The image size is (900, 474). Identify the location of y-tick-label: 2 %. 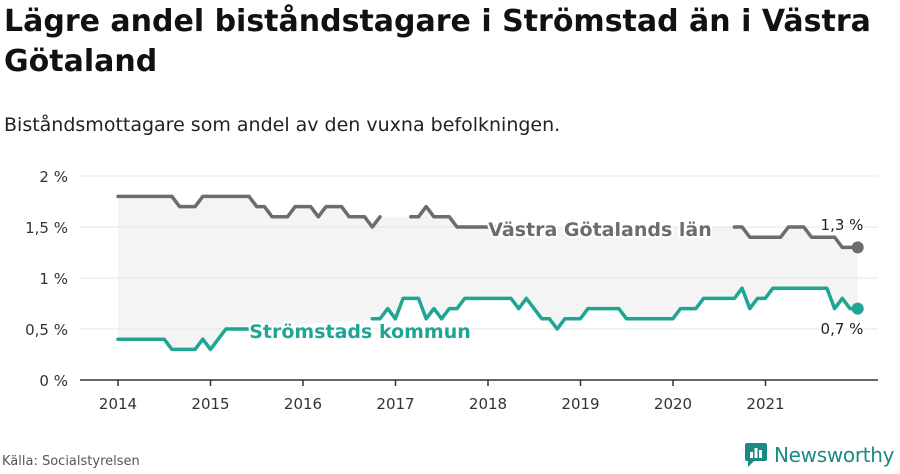
(53, 177).